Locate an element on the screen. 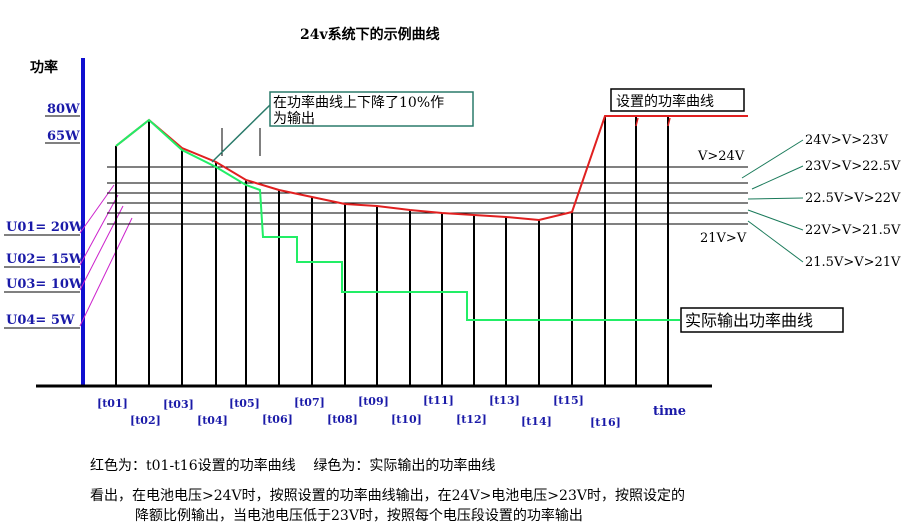  time-label-t06: [t06] is located at coordinates (277, 419).